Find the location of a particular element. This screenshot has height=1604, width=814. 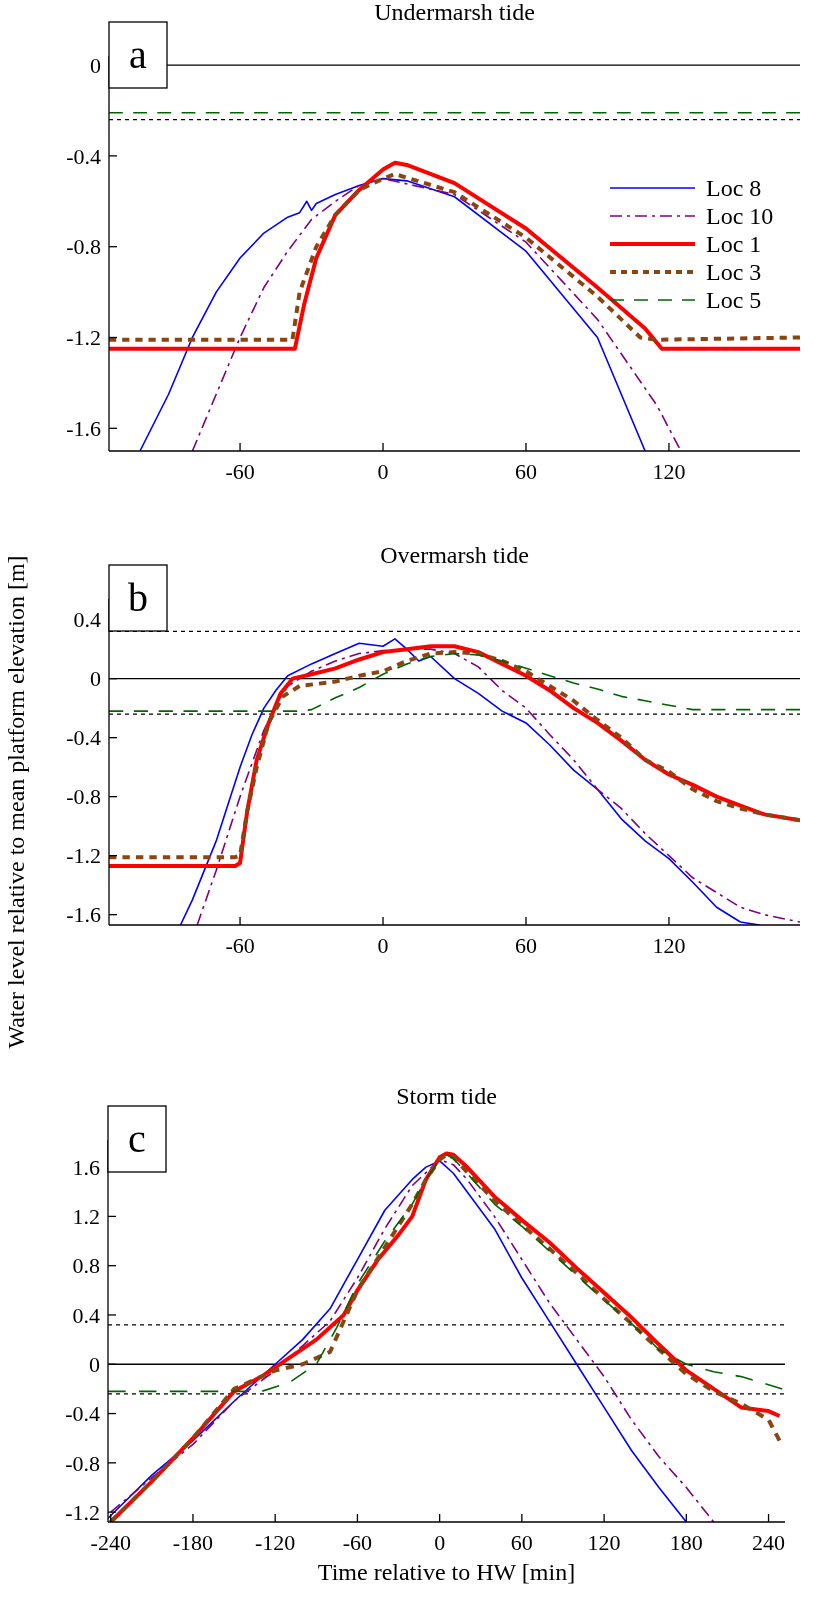

x-axis-title: Time relative to HW [min] is located at coordinates (446, 1572).